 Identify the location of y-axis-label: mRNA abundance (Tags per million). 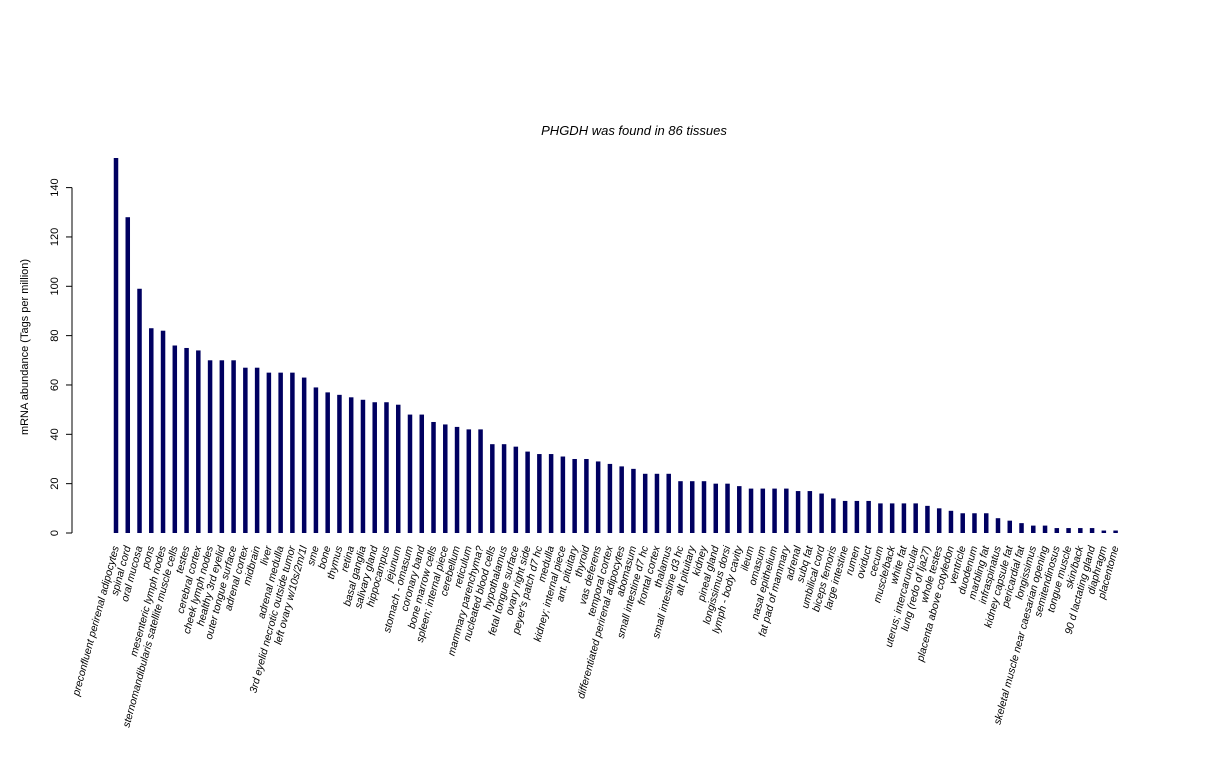
(25, 347).